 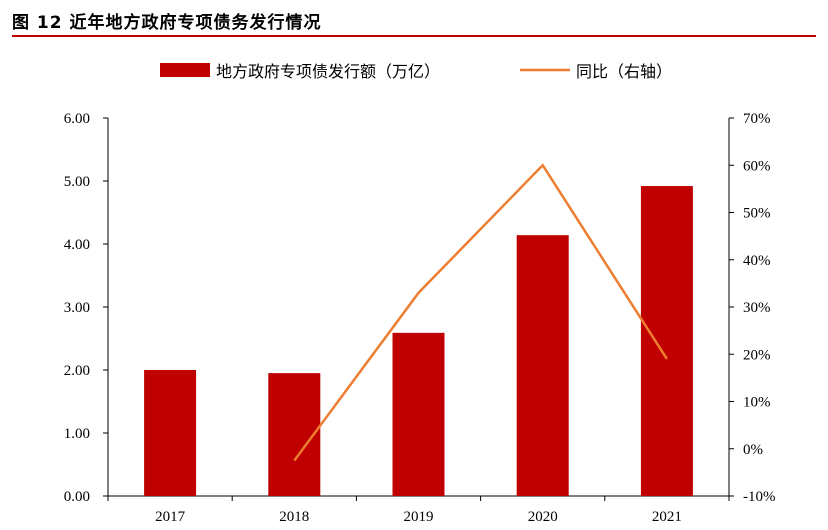 I want to click on x-tick-label: 2019, so click(x=419, y=517).